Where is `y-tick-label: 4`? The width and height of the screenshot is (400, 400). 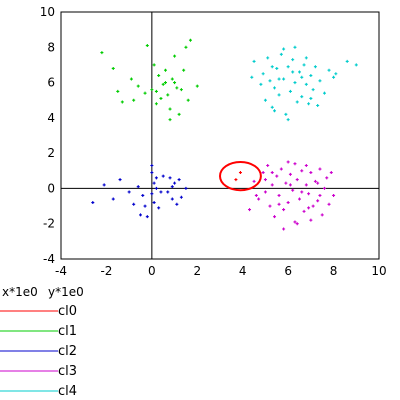
y-tick-label: 4 is located at coordinates (51, 118).